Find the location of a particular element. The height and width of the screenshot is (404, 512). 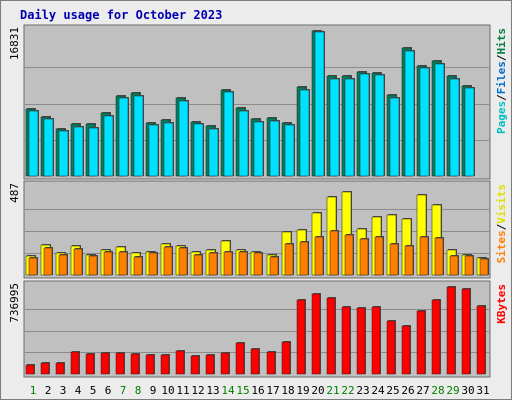

legend-entry: Visits is located at coordinates (501, 204).